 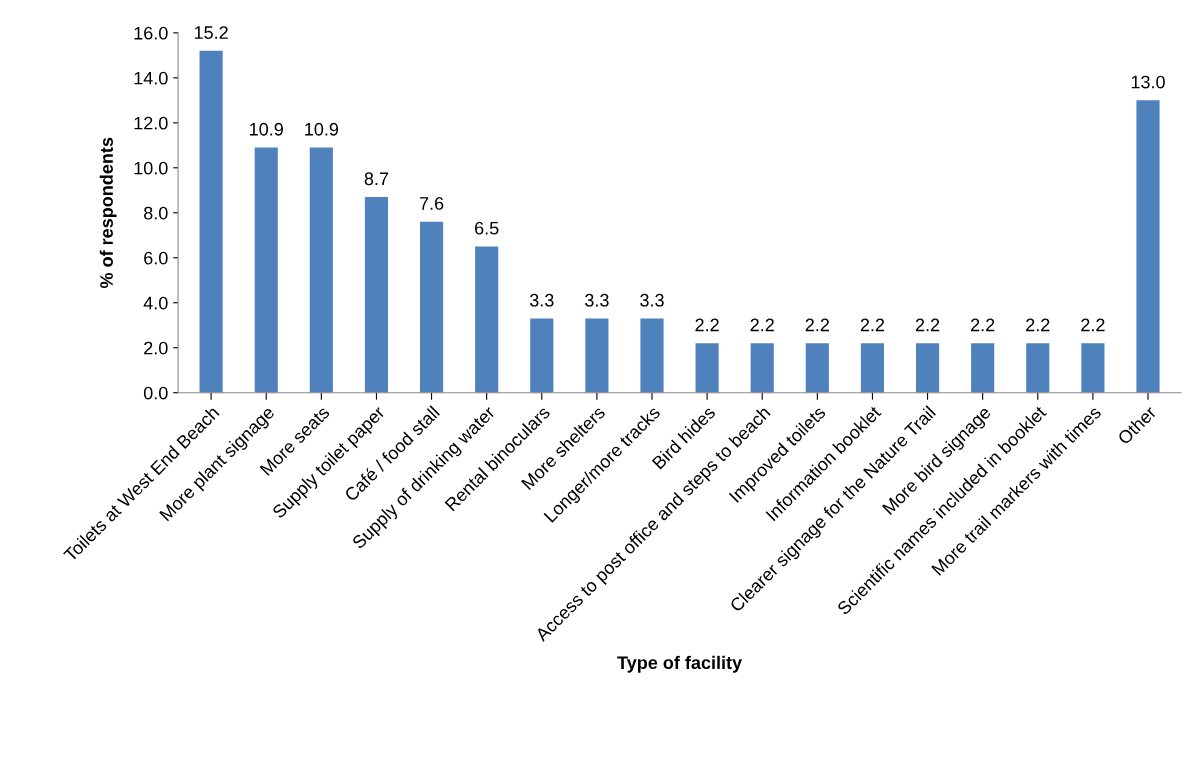 I want to click on data-label: 6.5, so click(x=487, y=228).